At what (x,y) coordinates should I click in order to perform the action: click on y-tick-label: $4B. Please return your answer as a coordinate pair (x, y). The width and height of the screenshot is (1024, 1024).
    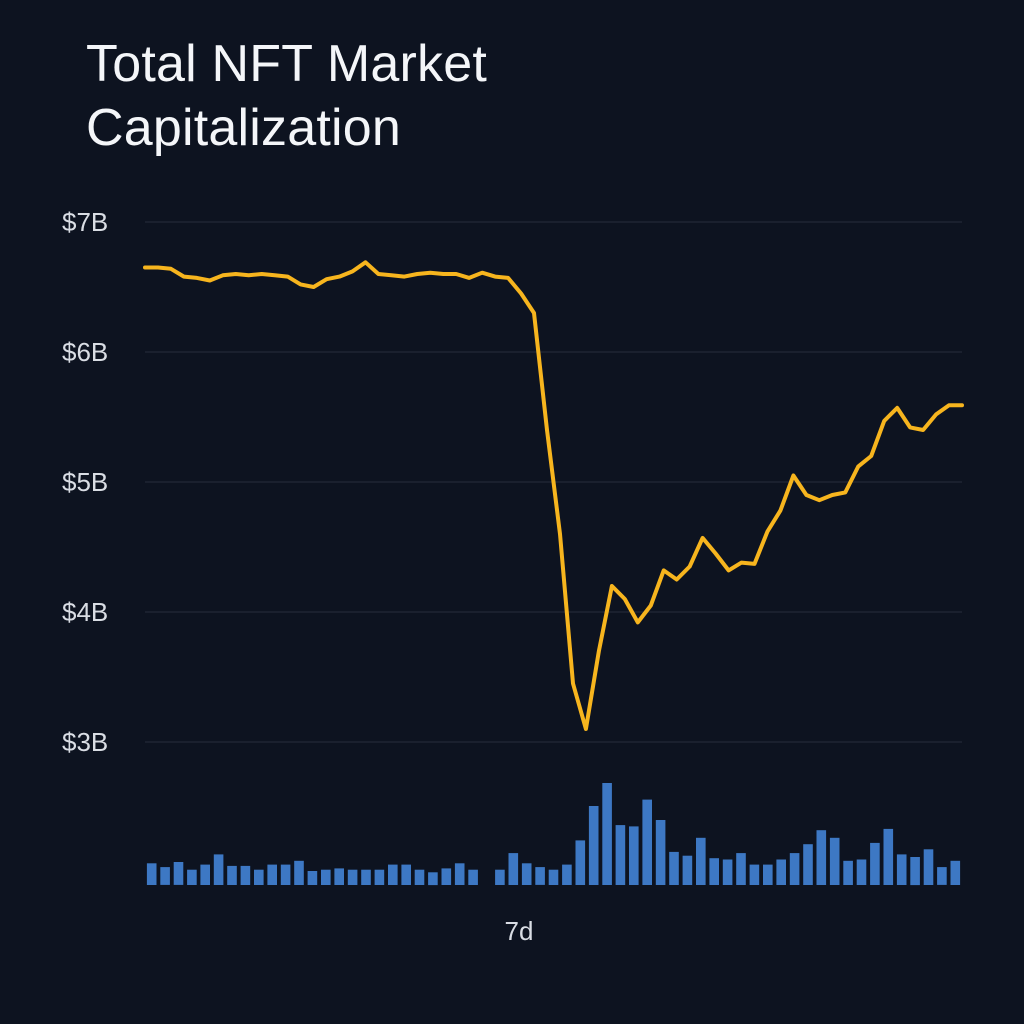
    Looking at the image, I should click on (85, 612).